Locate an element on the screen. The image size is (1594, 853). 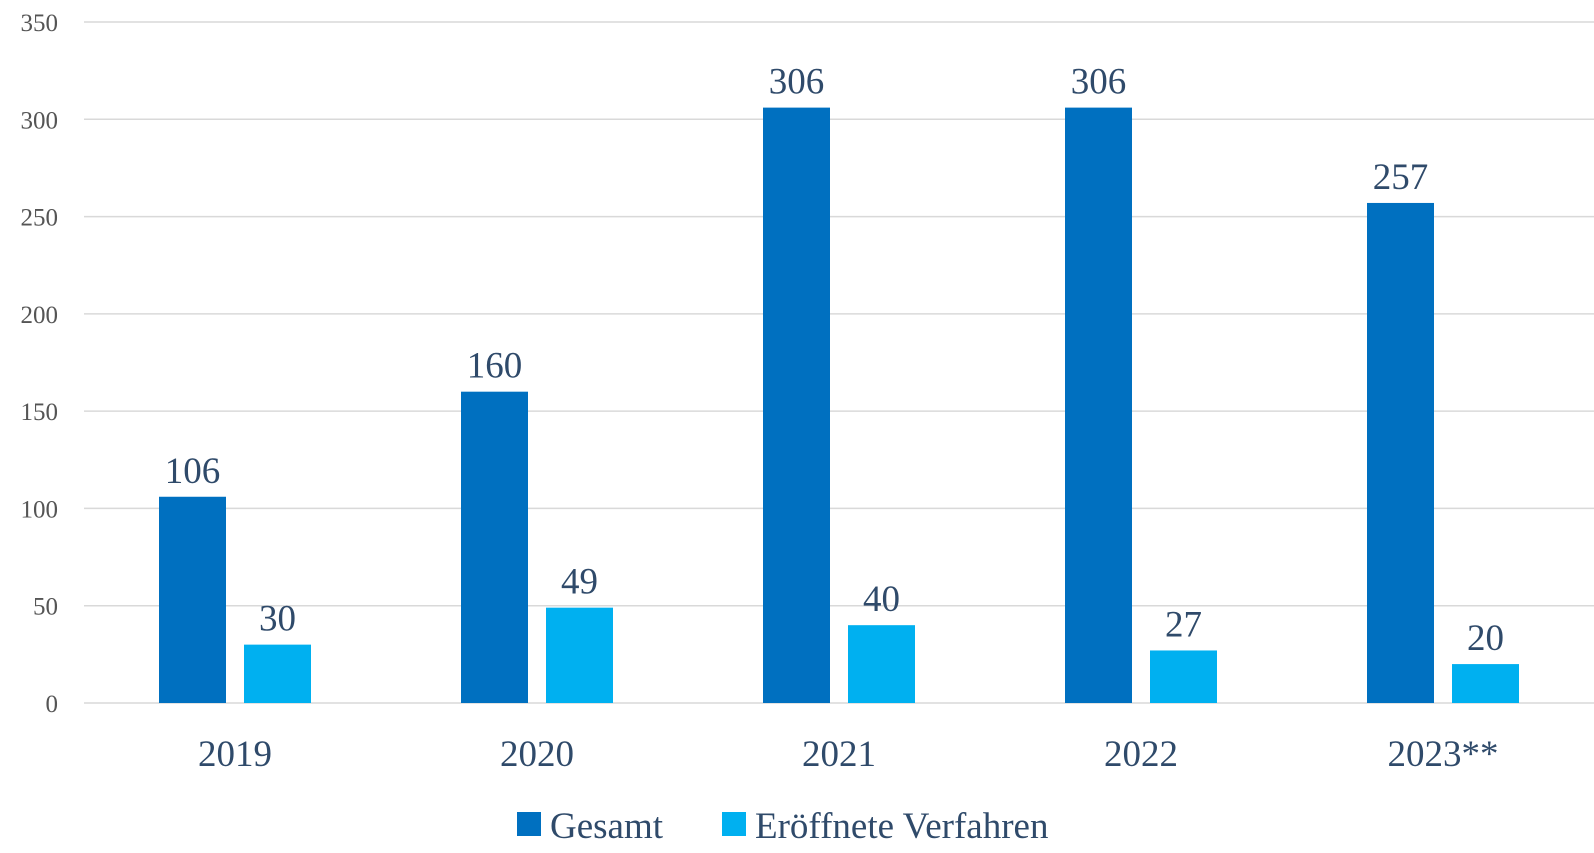
x-axis-ticks: 2019 2020 2021 2022 2023** is located at coordinates (848, 754).